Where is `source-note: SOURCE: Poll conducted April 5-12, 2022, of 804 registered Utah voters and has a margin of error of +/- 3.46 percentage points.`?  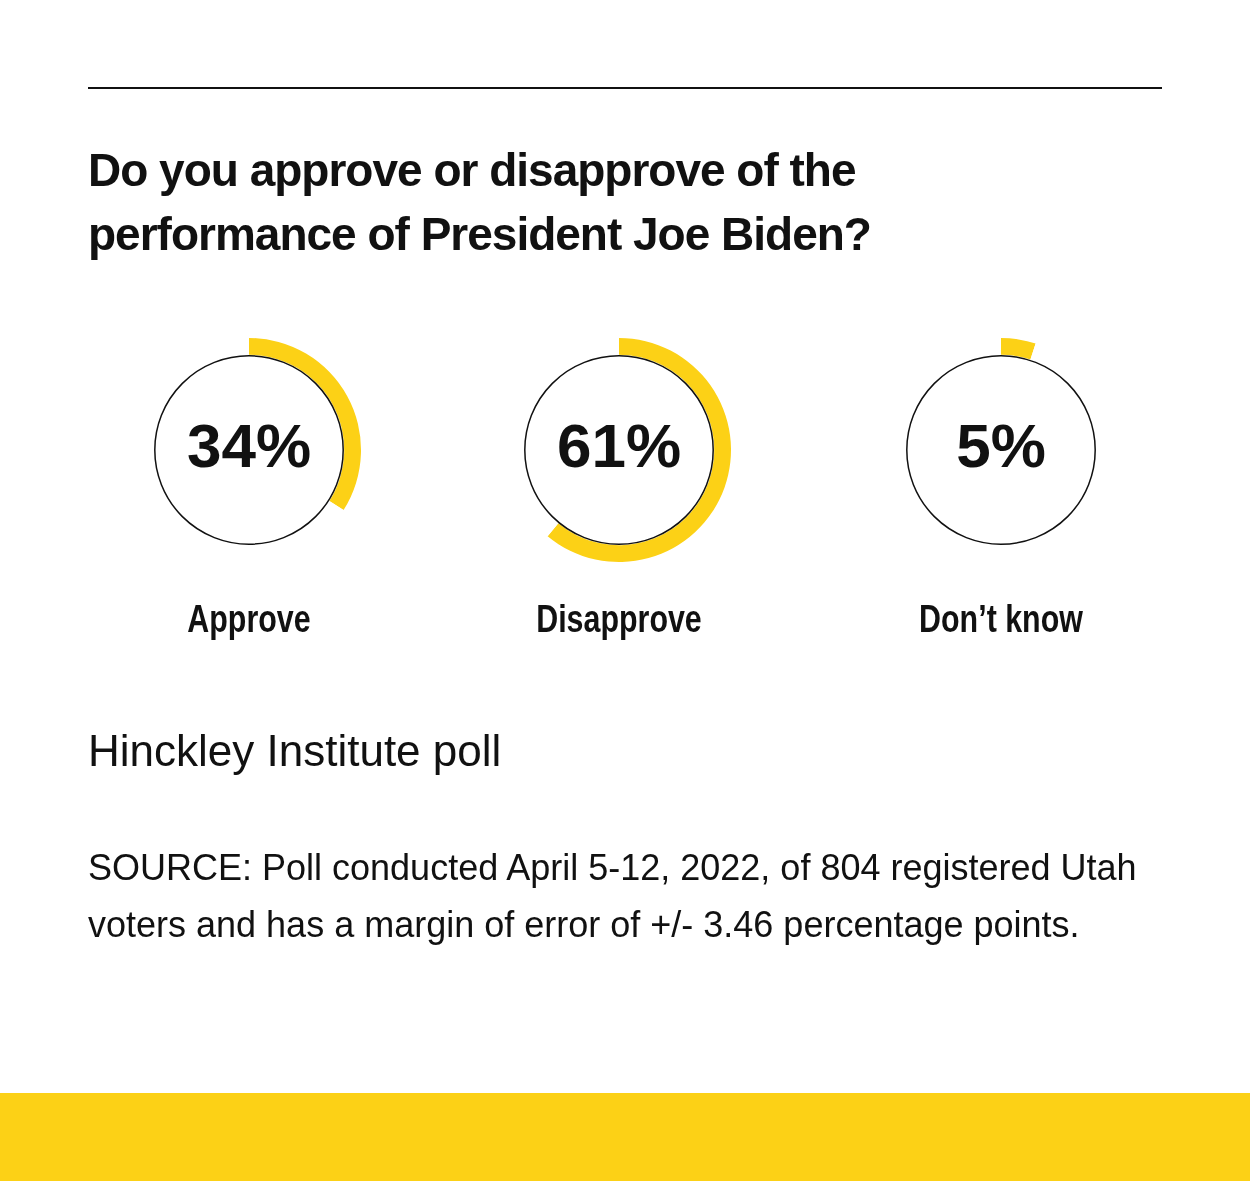
source-note: SOURCE: Poll conducted April 5-12, 2022, of 804 registered Utah voters and has a margin of error of +/- 3.46 percentage points. is located at coordinates (613, 896).